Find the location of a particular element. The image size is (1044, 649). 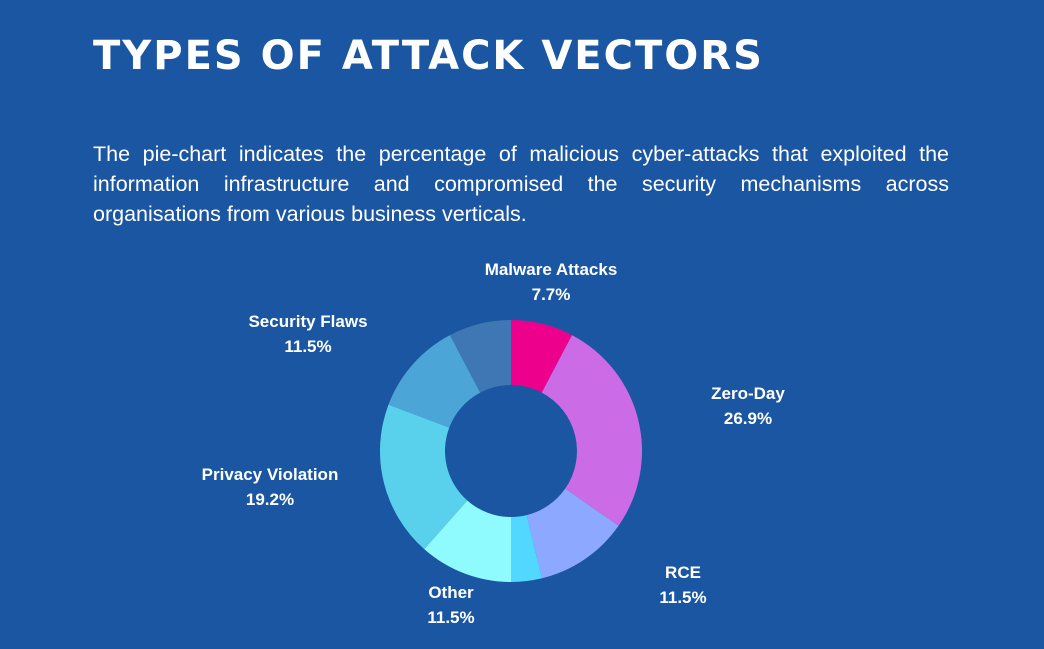

slice-zero-day is located at coordinates (592, 430).